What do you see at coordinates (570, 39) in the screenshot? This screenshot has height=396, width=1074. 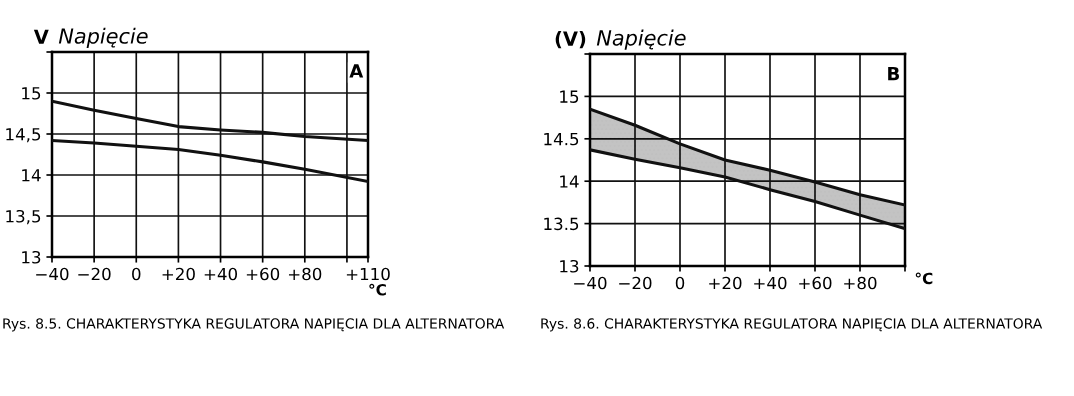 I see `y-axis-title: (V)` at bounding box center [570, 39].